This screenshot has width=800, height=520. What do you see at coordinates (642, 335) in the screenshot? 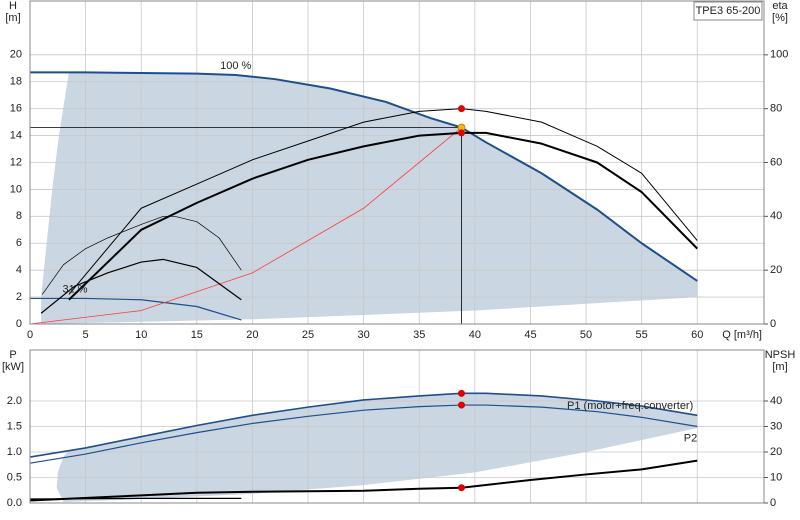
I see `x-tick-label: 55` at bounding box center [642, 335].